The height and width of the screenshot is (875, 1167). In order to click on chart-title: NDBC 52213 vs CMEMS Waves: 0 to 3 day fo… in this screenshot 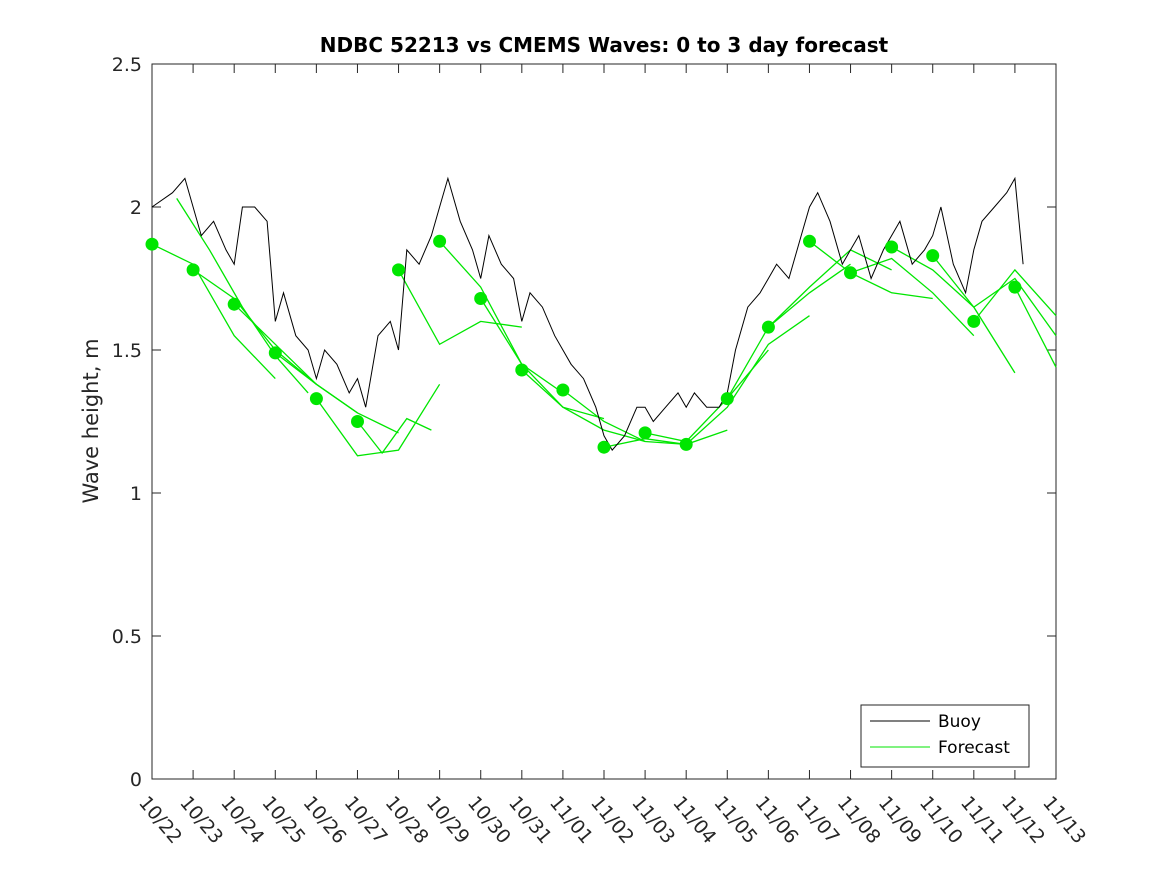, I will do `click(604, 45)`.